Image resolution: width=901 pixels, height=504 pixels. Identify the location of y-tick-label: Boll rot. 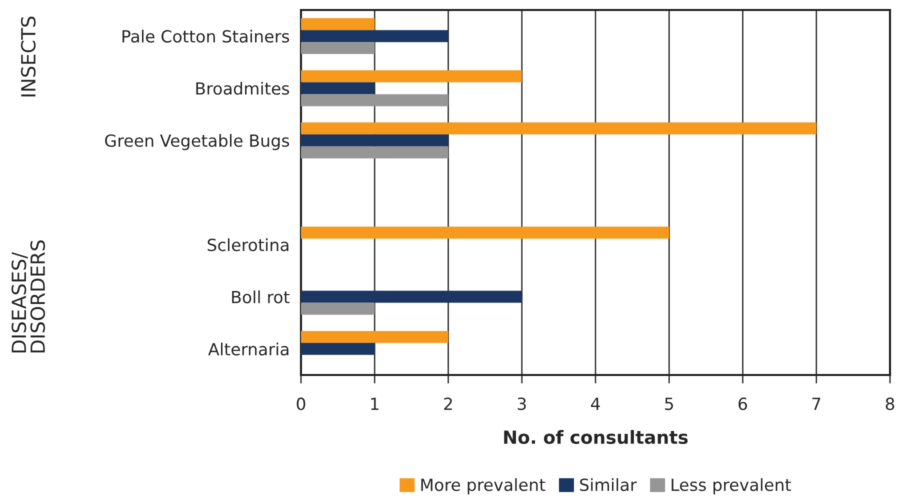
(261, 297).